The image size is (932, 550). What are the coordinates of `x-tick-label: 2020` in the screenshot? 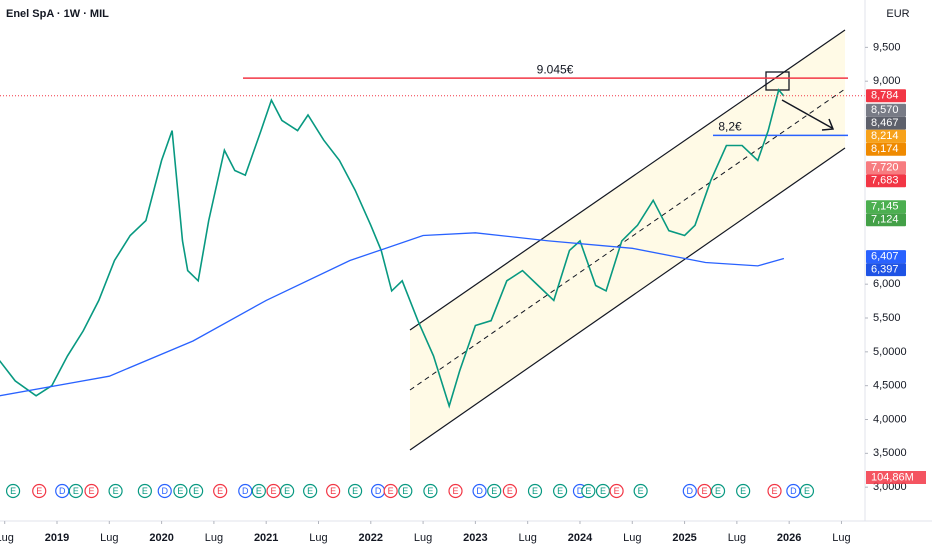 It's located at (161, 538).